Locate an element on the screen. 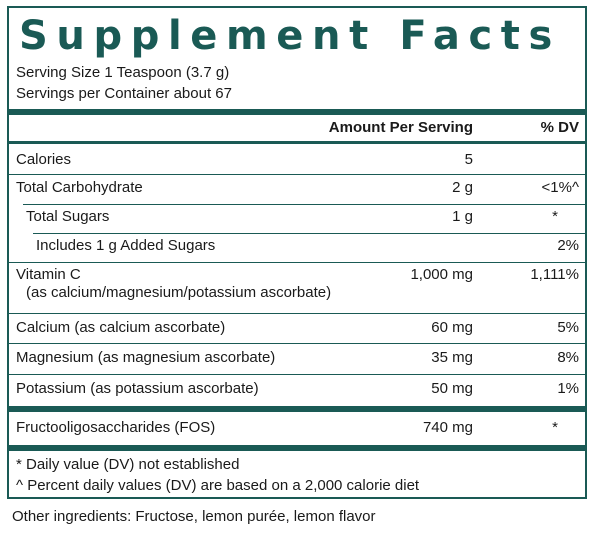 Image resolution: width=595 pixels, height=538 pixels. header-amount-per-serving: Amount Per Serving is located at coordinates (400, 127).